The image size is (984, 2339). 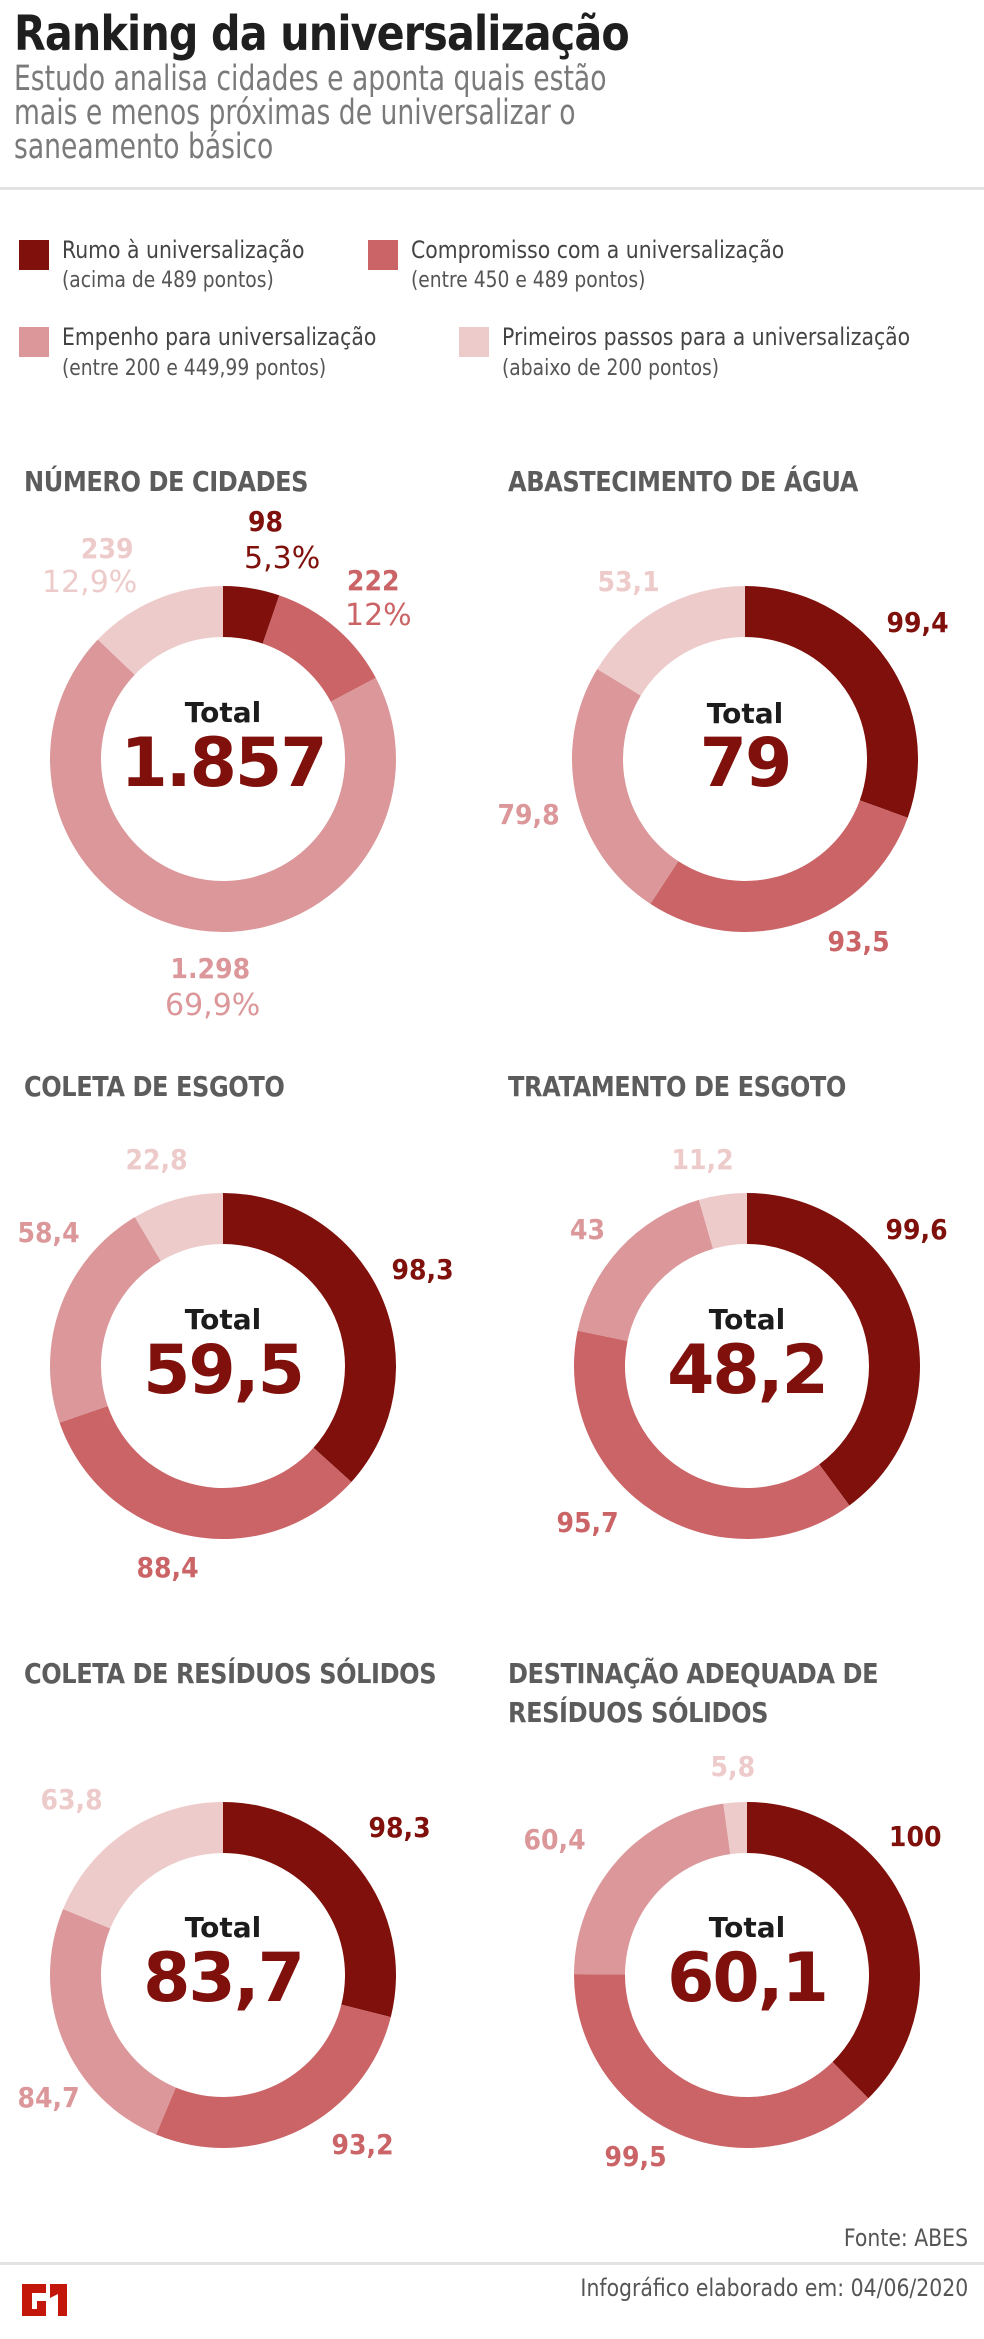 I want to click on value-label-primeiros: 5,8, so click(x=733, y=1766).